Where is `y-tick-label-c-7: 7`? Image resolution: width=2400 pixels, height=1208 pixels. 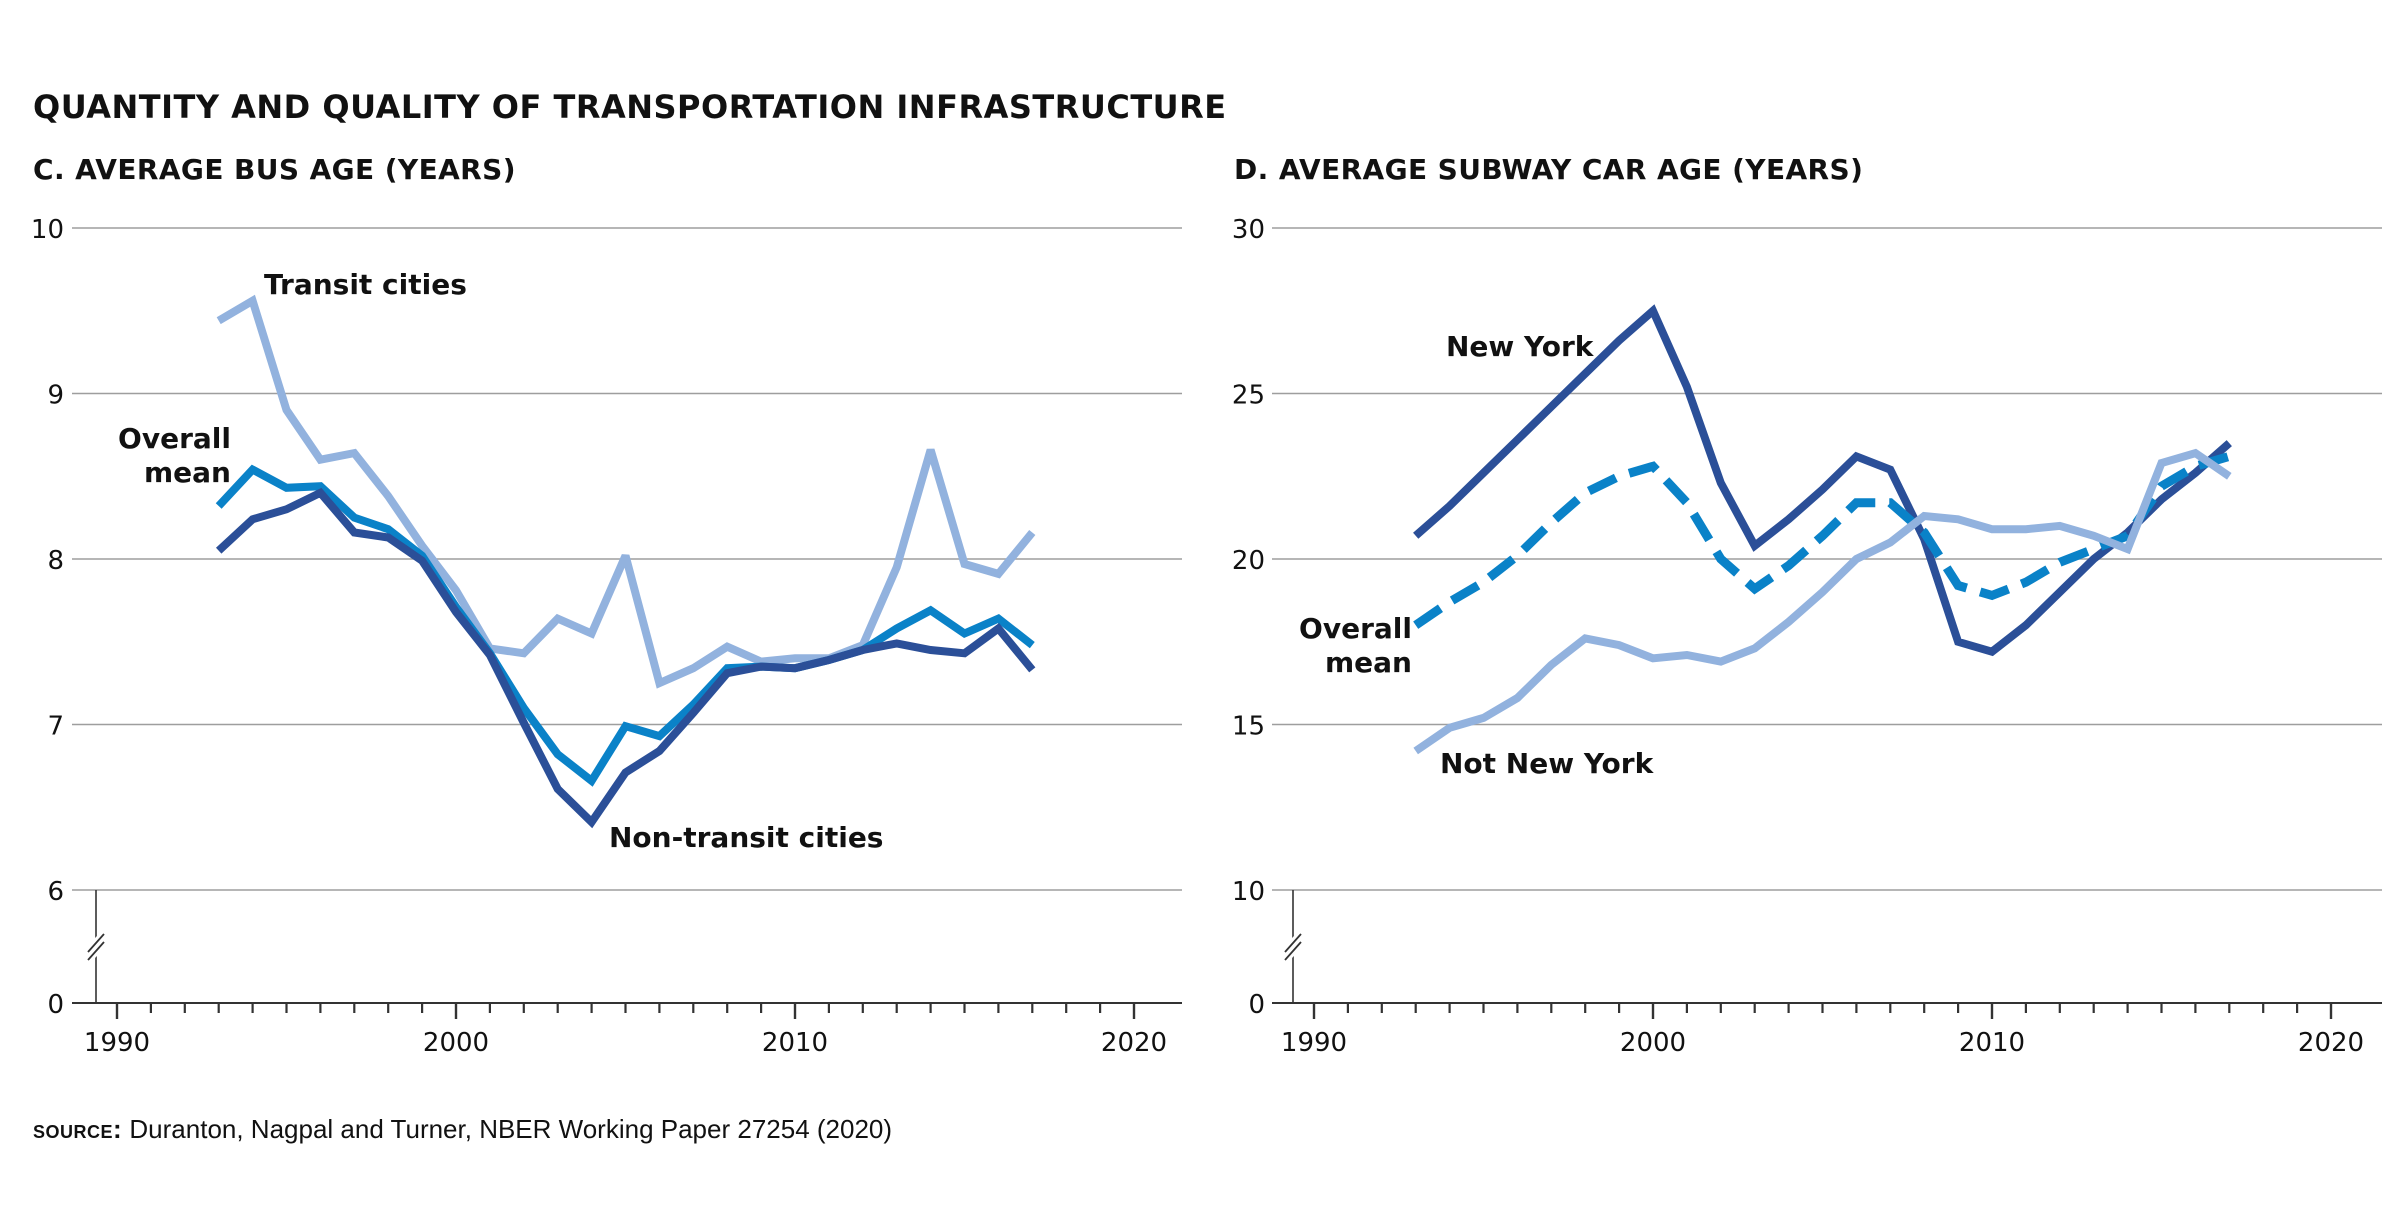 y-tick-label-c-7: 7 is located at coordinates (55, 727).